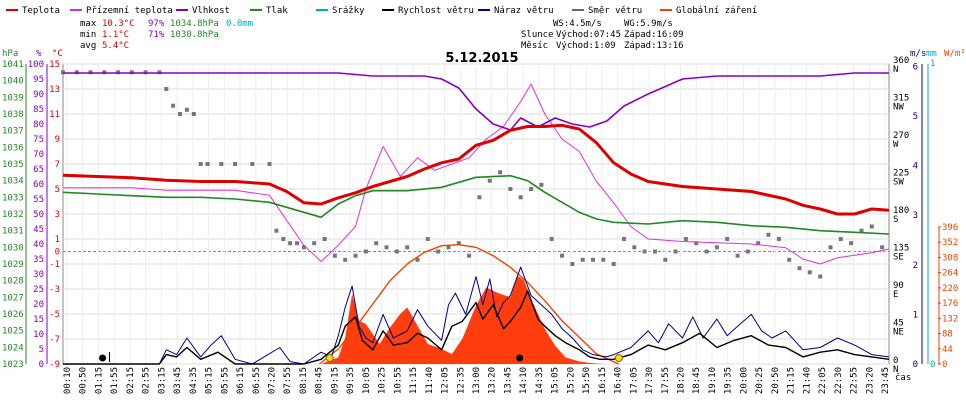  I want to click on x-tick-49: 22:30, so click(839, 380).